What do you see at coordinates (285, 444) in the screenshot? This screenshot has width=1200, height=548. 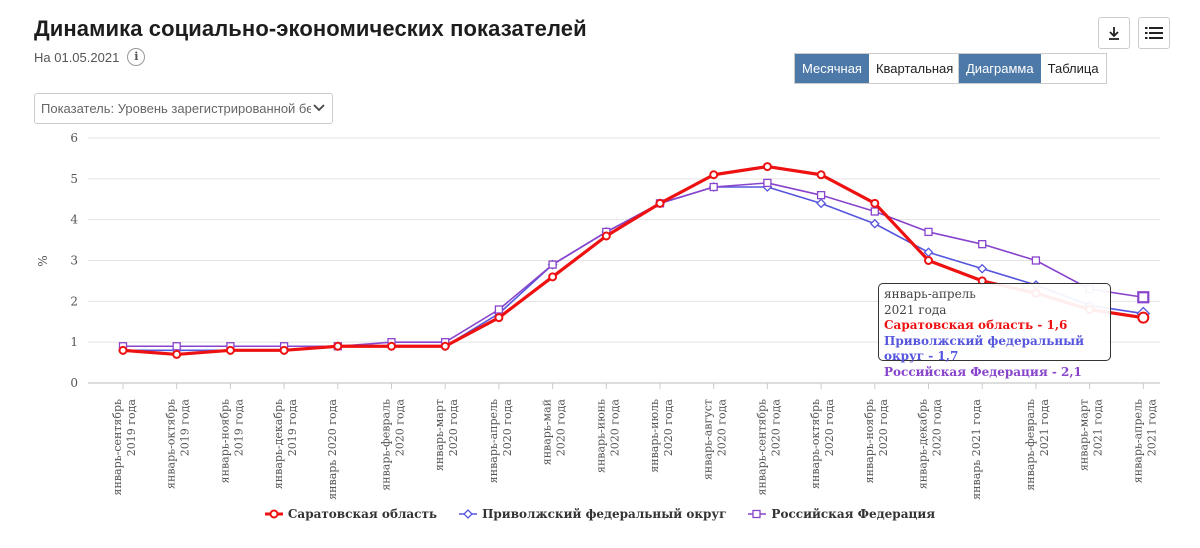 I see `x-tick-label: январь-декабрь2019 года` at bounding box center [285, 444].